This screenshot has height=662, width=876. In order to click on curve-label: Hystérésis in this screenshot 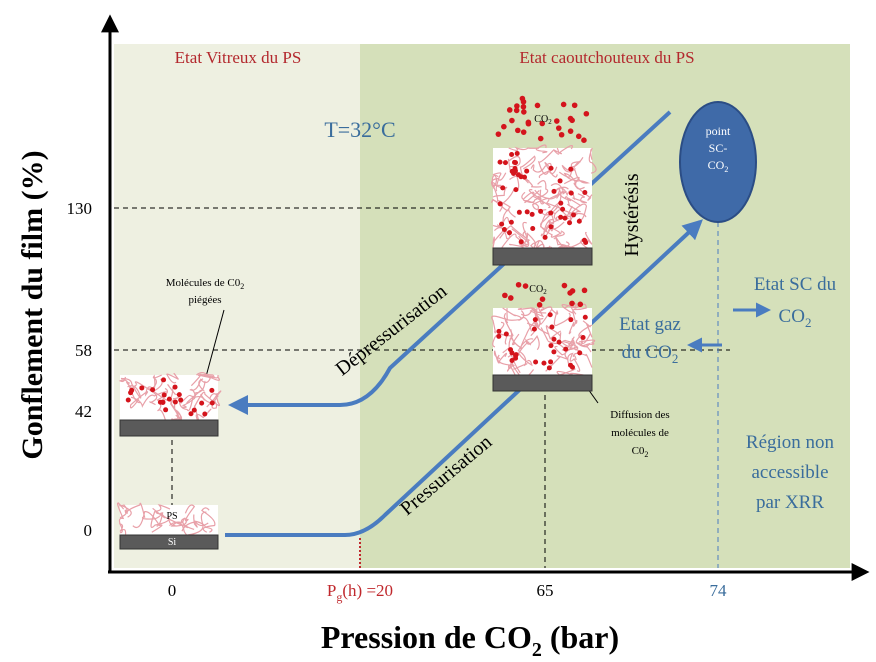, I will do `click(632, 215)`.